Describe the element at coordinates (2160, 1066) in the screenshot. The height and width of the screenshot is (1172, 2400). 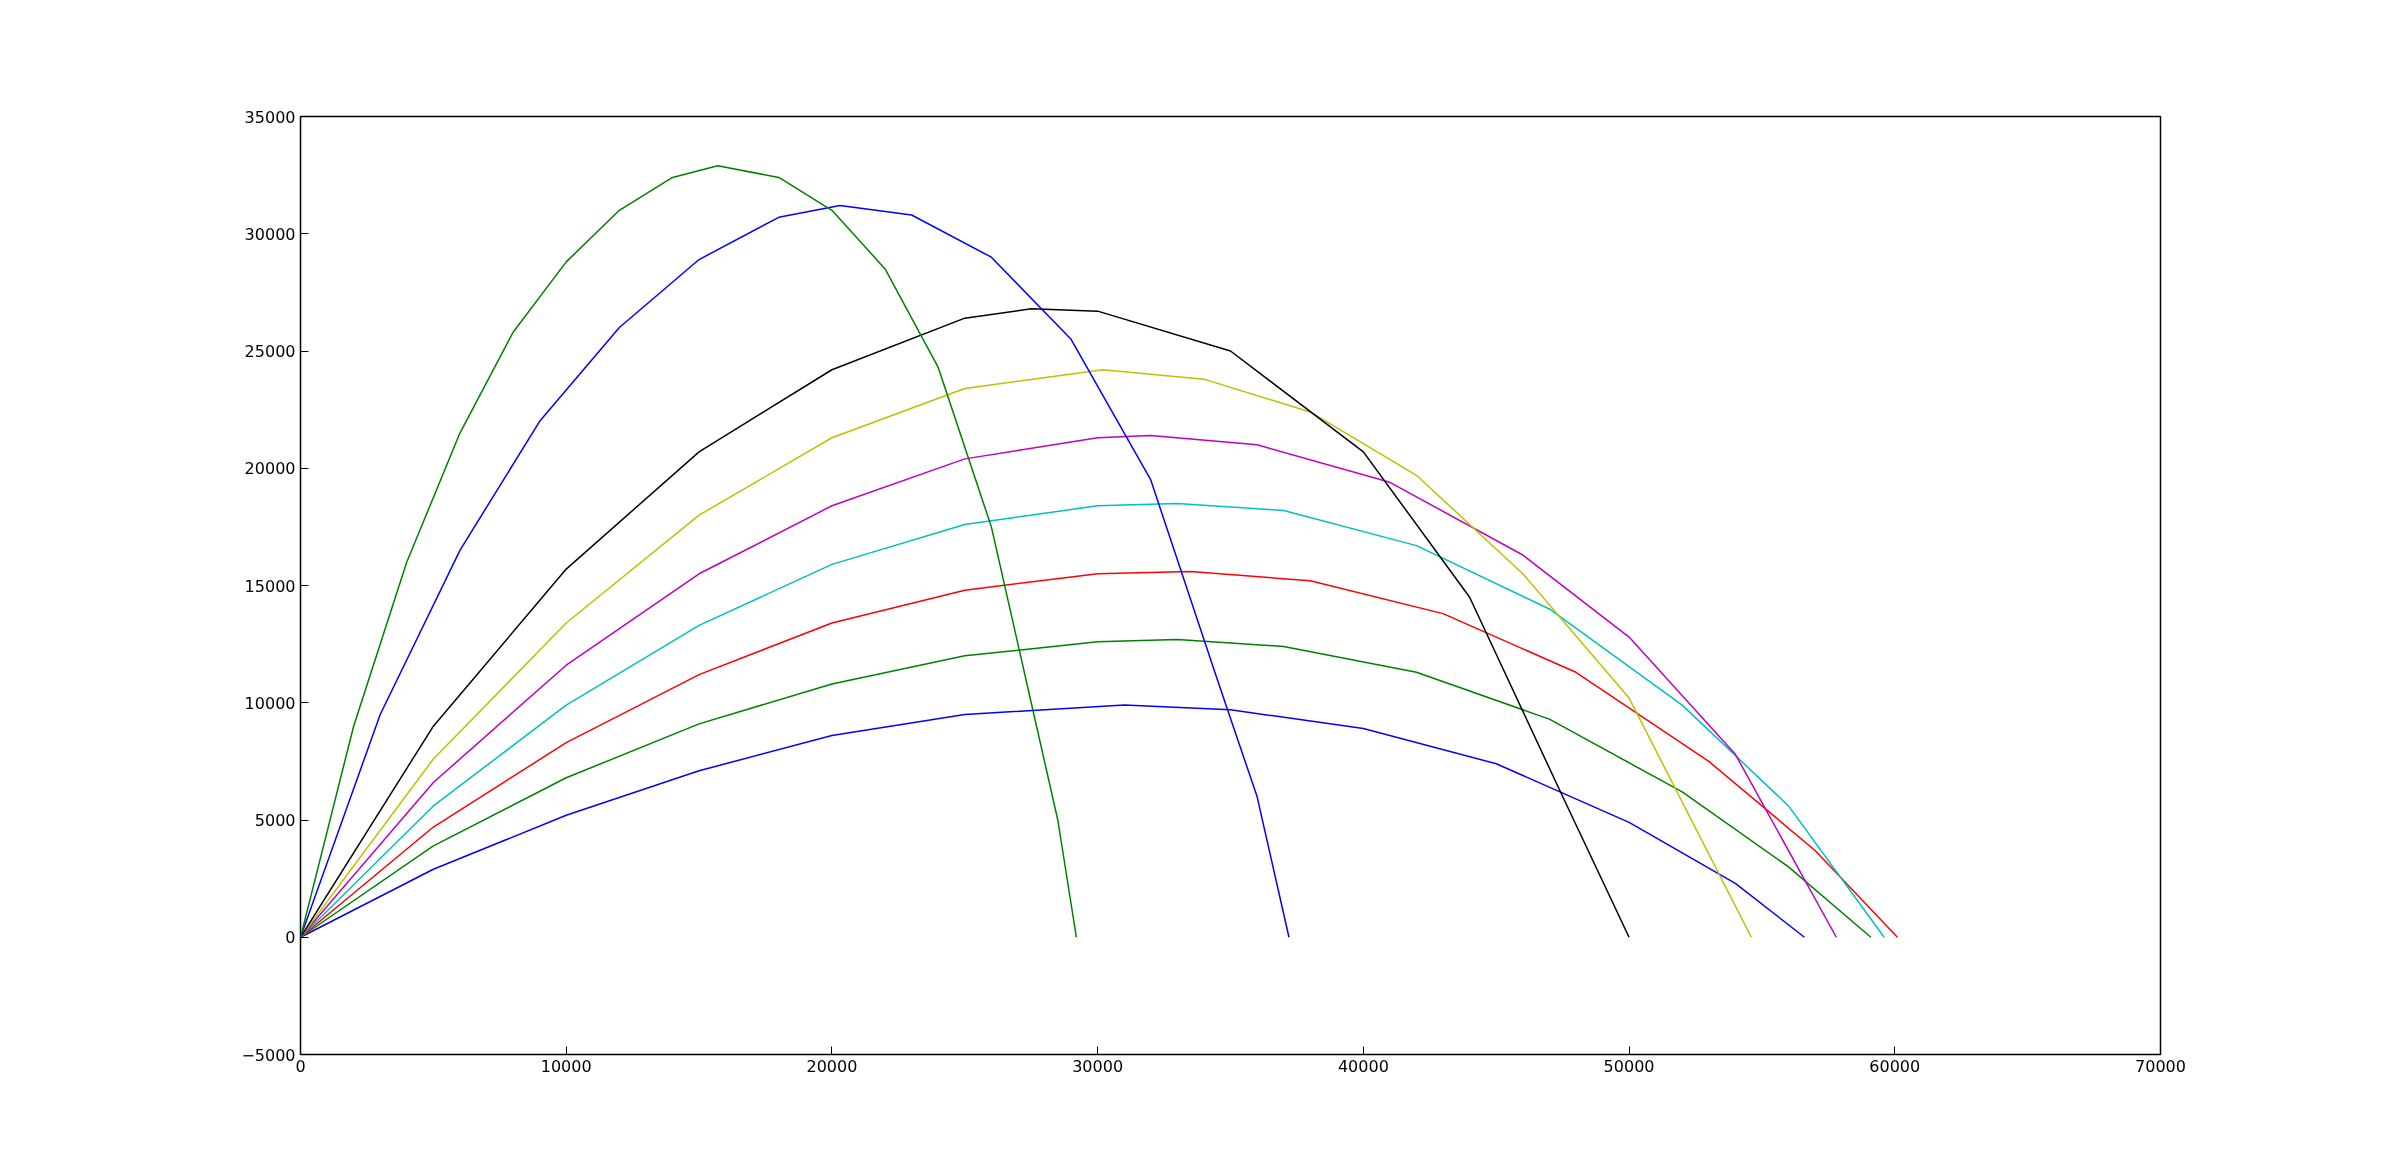
I see `x-tick-label: 70000` at that location.